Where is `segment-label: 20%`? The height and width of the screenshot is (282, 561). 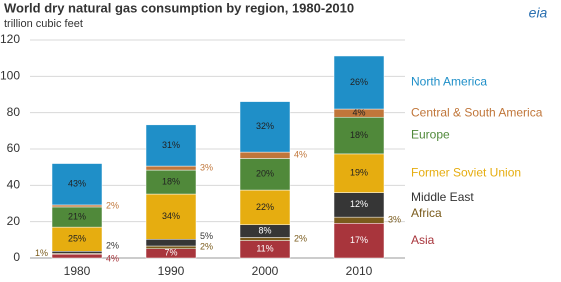 segment-label: 20% is located at coordinates (265, 174).